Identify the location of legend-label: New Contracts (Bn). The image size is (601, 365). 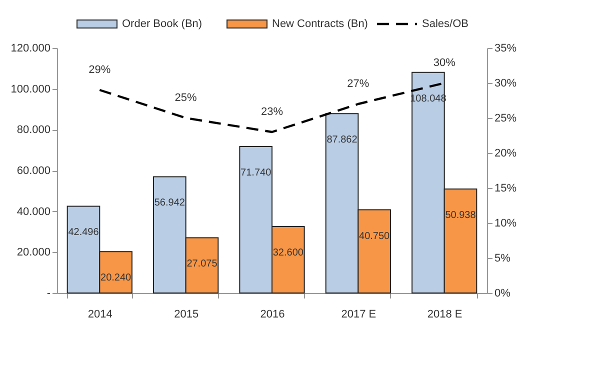
(320, 24).